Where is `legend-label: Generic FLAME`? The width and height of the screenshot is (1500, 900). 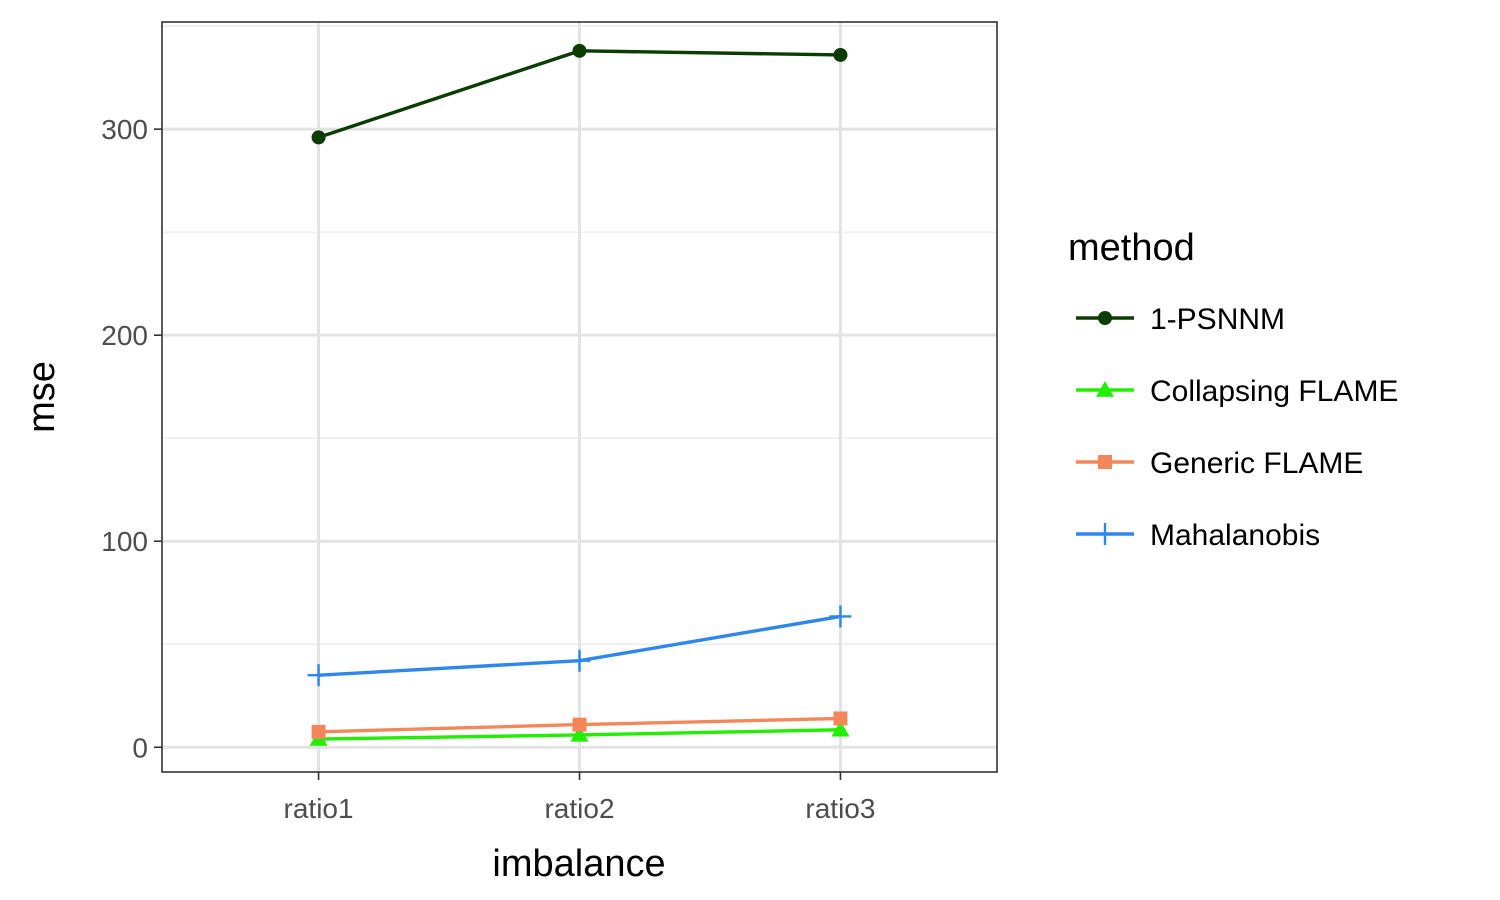
legend-label: Generic FLAME is located at coordinates (1256, 463).